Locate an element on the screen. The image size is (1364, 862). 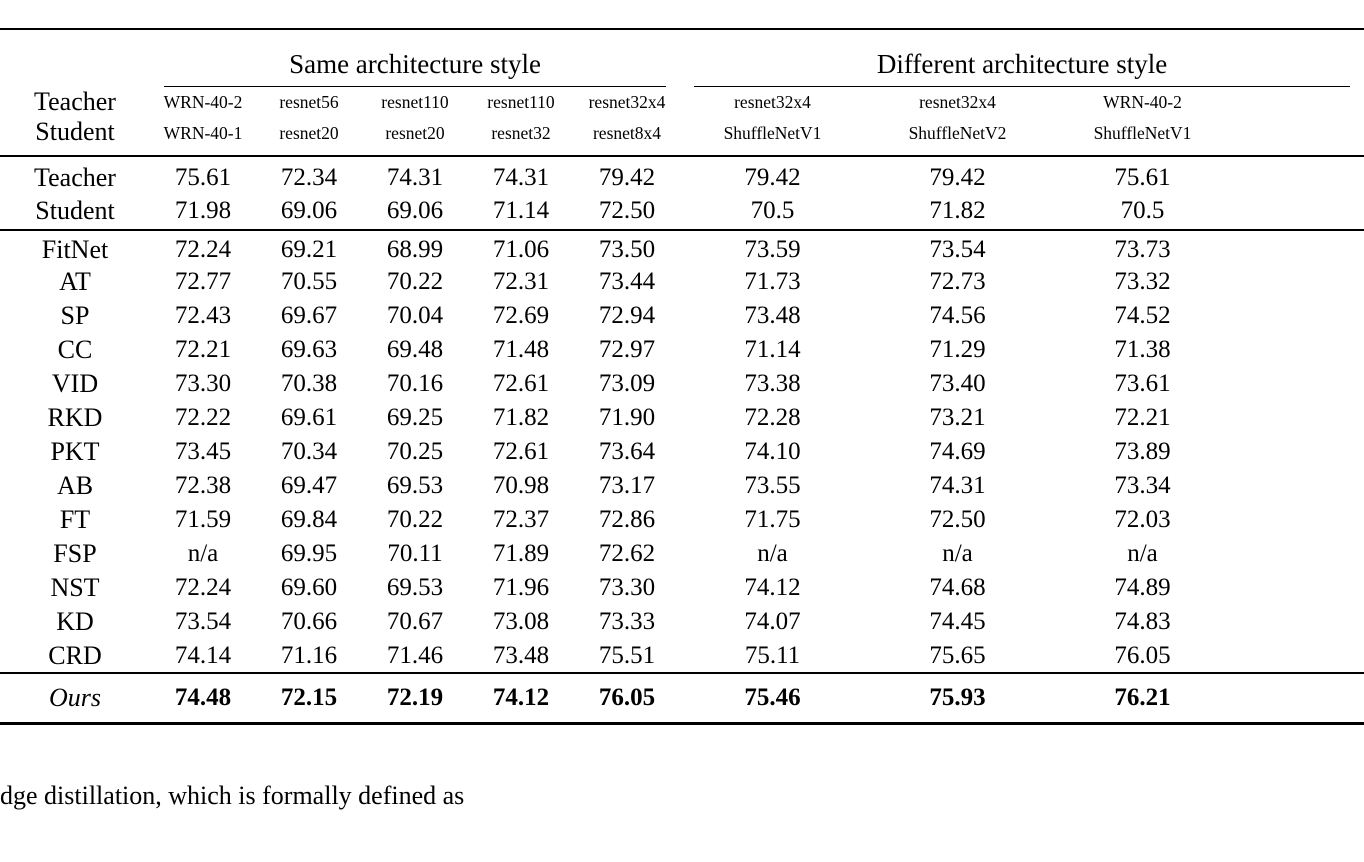
method-value: 71.38 is located at coordinates (1142, 349).